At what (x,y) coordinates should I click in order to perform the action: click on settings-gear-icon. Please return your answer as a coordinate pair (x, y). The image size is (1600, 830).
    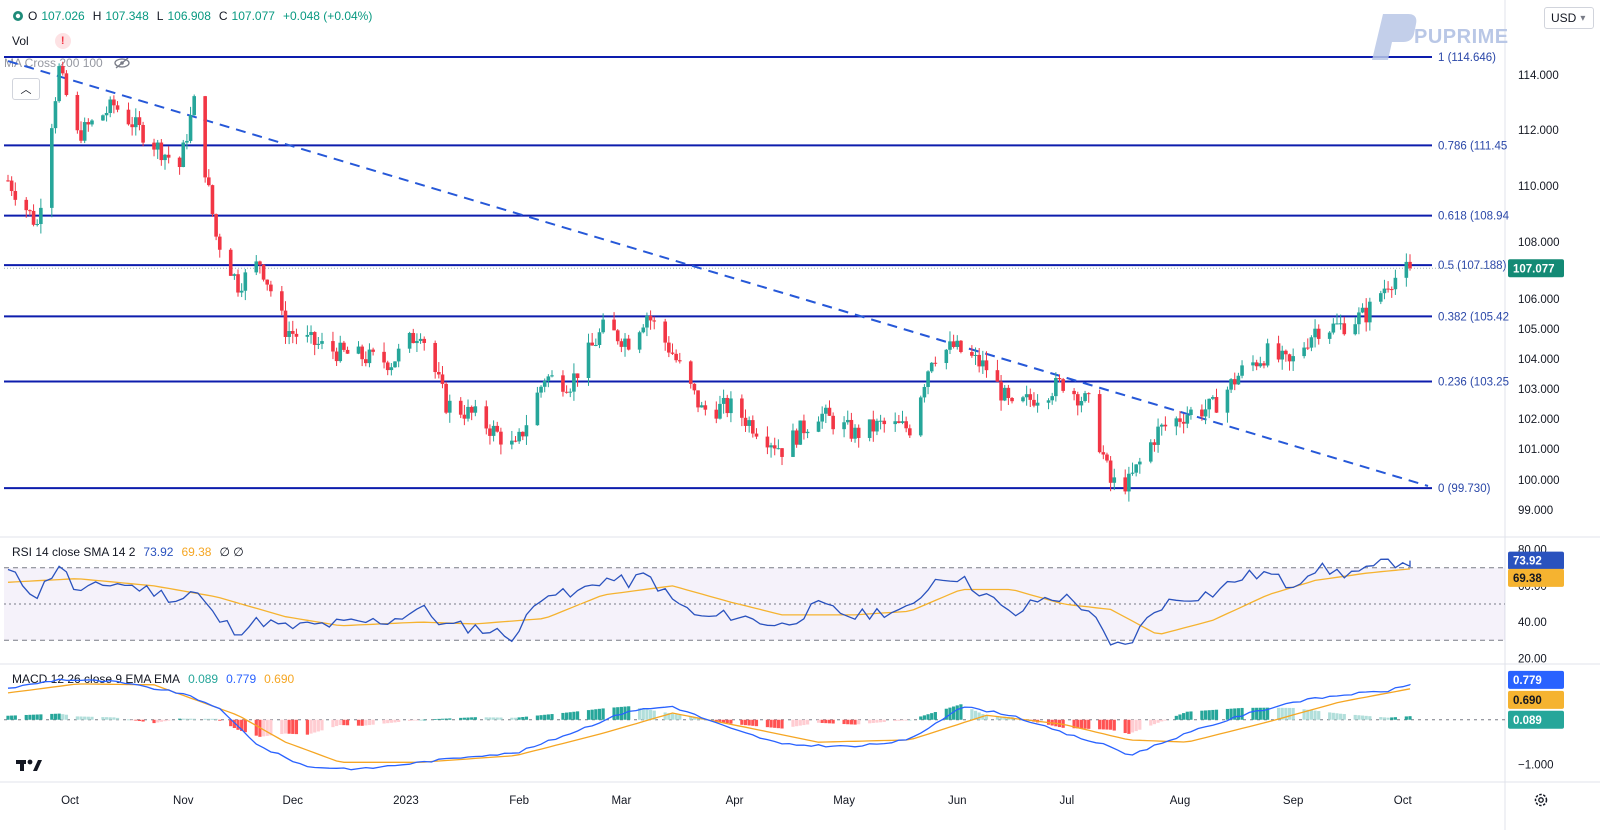
    Looking at the image, I should click on (1541, 800).